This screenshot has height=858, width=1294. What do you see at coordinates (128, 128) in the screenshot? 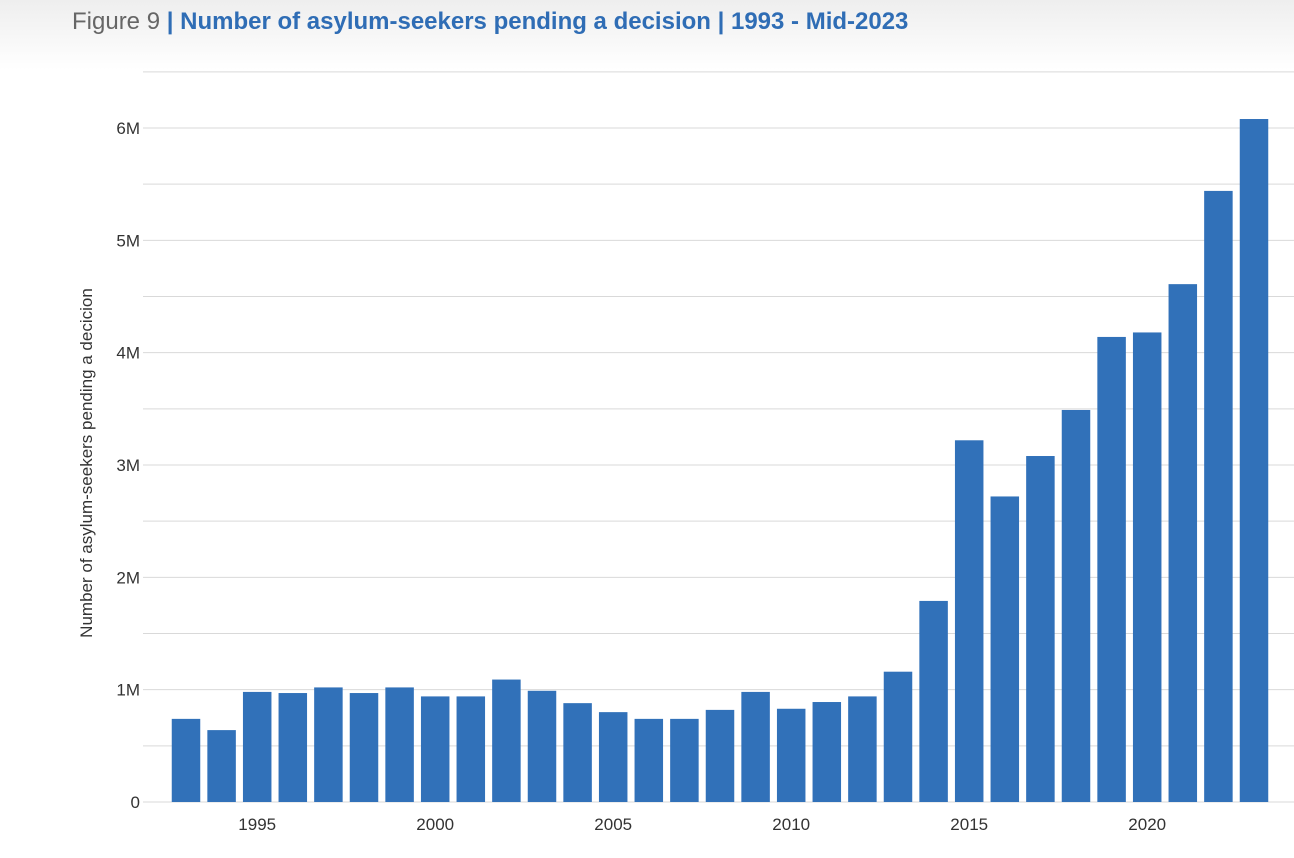
I see `y-tick-label: 6M` at bounding box center [128, 128].